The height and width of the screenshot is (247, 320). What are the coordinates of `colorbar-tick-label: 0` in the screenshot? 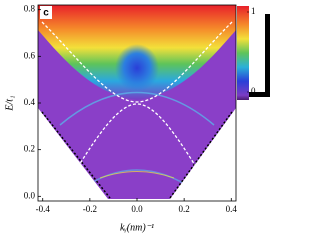 It's located at (253, 91).